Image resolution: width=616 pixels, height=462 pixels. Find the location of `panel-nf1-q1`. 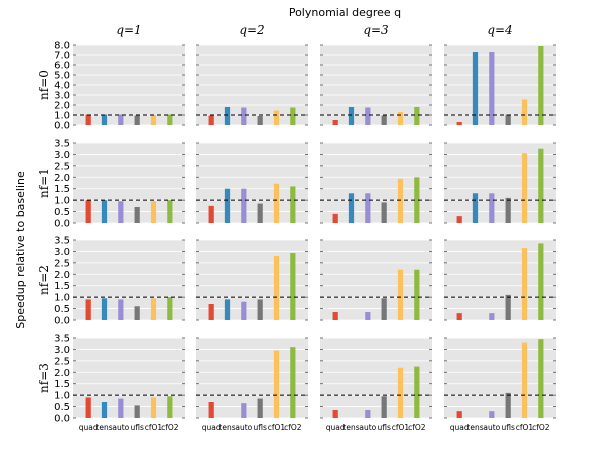

panel-nf1-q1 is located at coordinates (129, 183).